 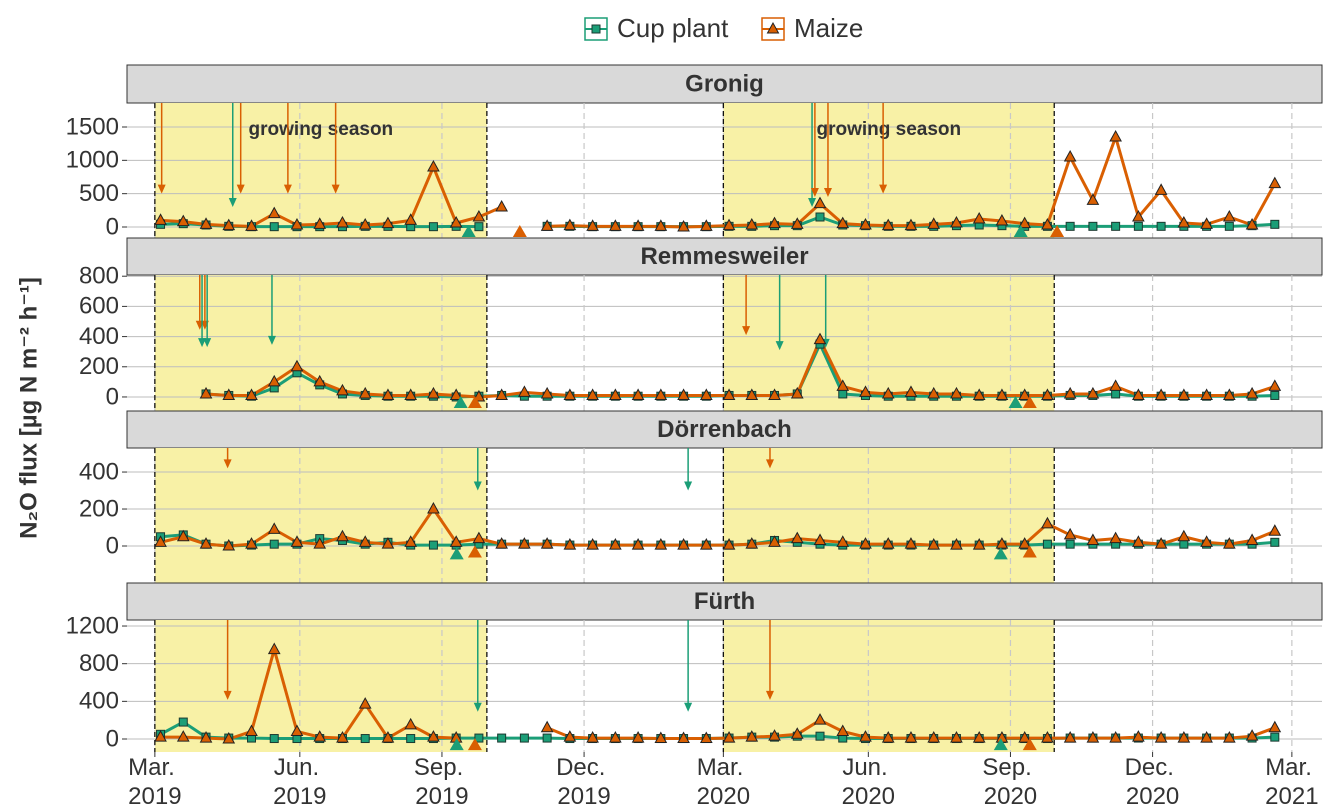 What do you see at coordinates (99, 193) in the screenshot?
I see `y-tick-label: 500` at bounding box center [99, 193].